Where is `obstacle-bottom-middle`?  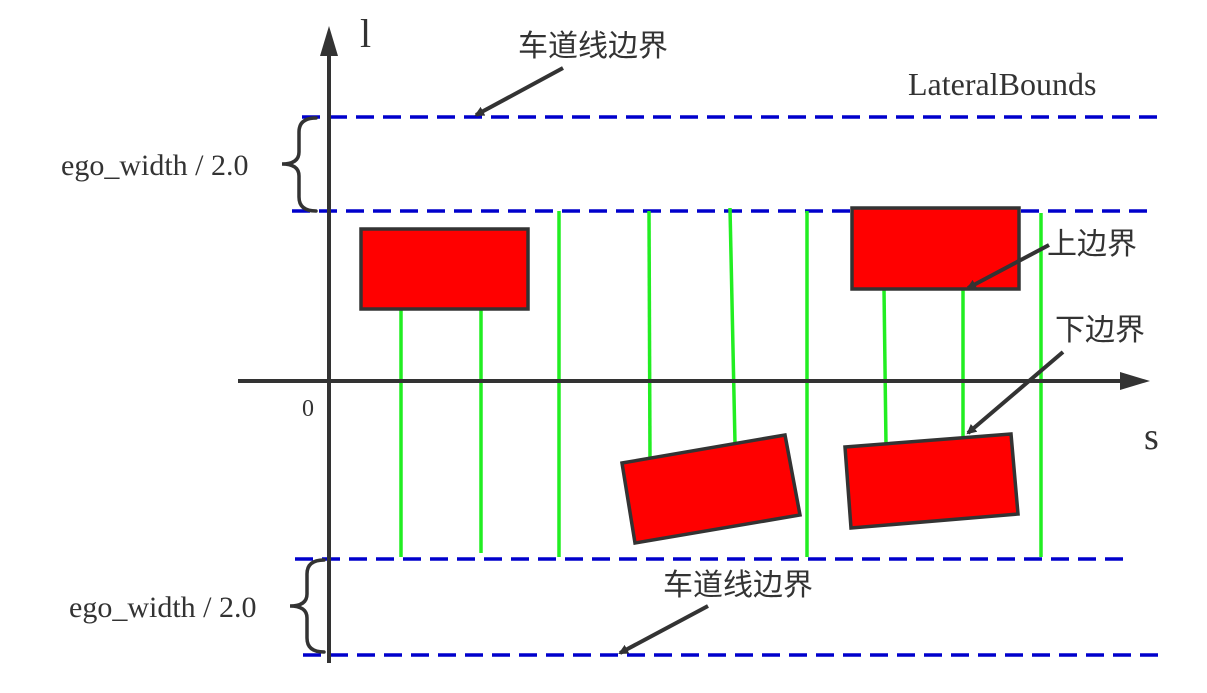 obstacle-bottom-middle is located at coordinates (711, 489).